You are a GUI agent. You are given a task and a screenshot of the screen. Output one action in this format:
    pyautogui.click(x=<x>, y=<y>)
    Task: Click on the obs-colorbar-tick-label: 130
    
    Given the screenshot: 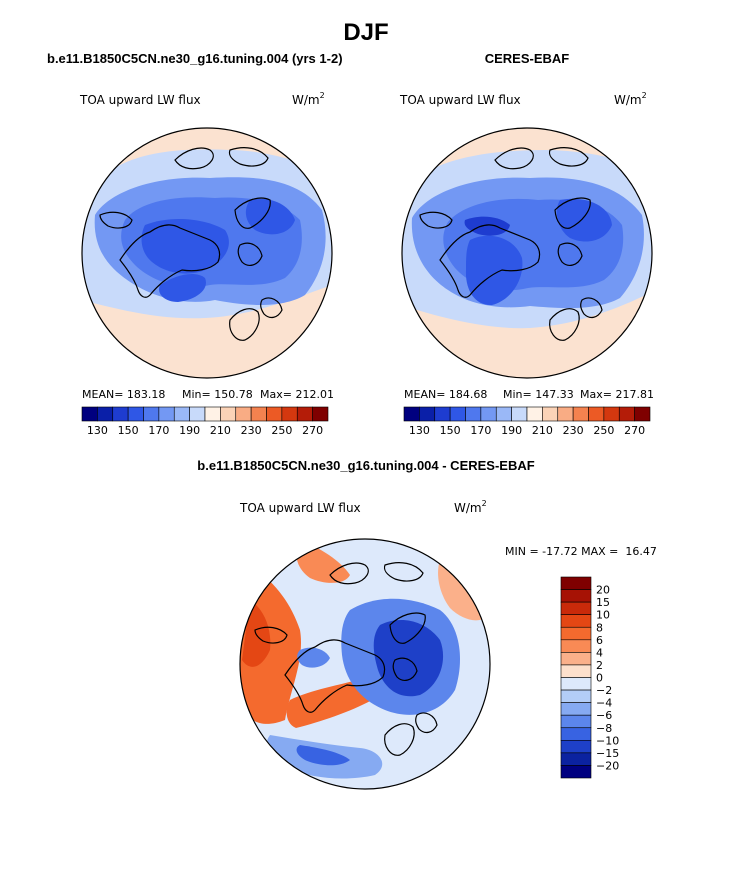 What is the action you would take?
    pyautogui.click(x=419, y=430)
    